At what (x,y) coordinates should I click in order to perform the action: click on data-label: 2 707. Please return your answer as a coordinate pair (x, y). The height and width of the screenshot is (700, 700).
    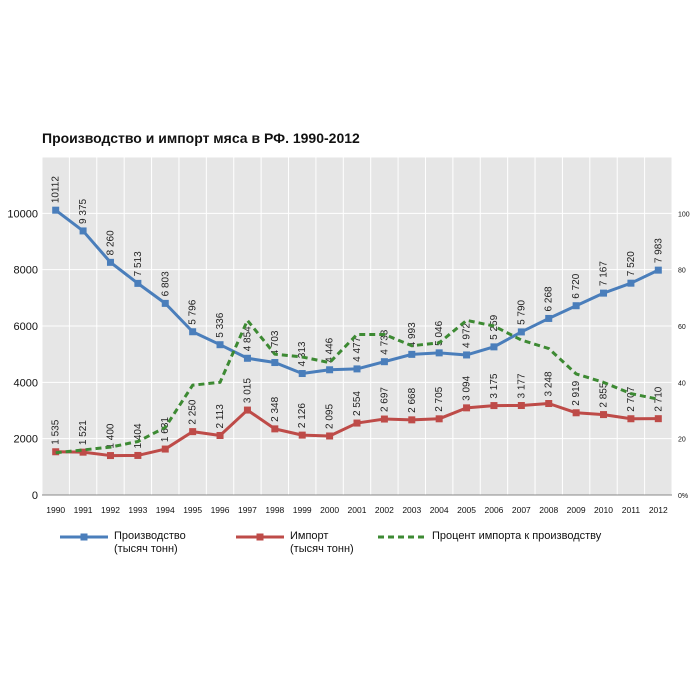
    Looking at the image, I should click on (631, 398).